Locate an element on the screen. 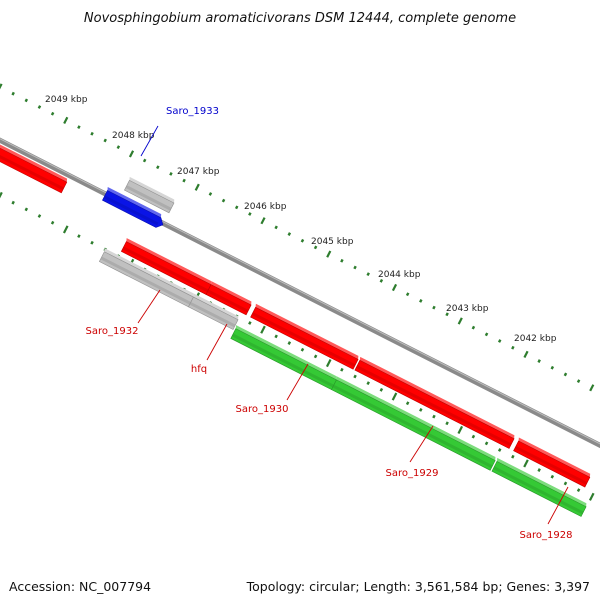  kbp-label: 2042 kbp is located at coordinates (535, 339).